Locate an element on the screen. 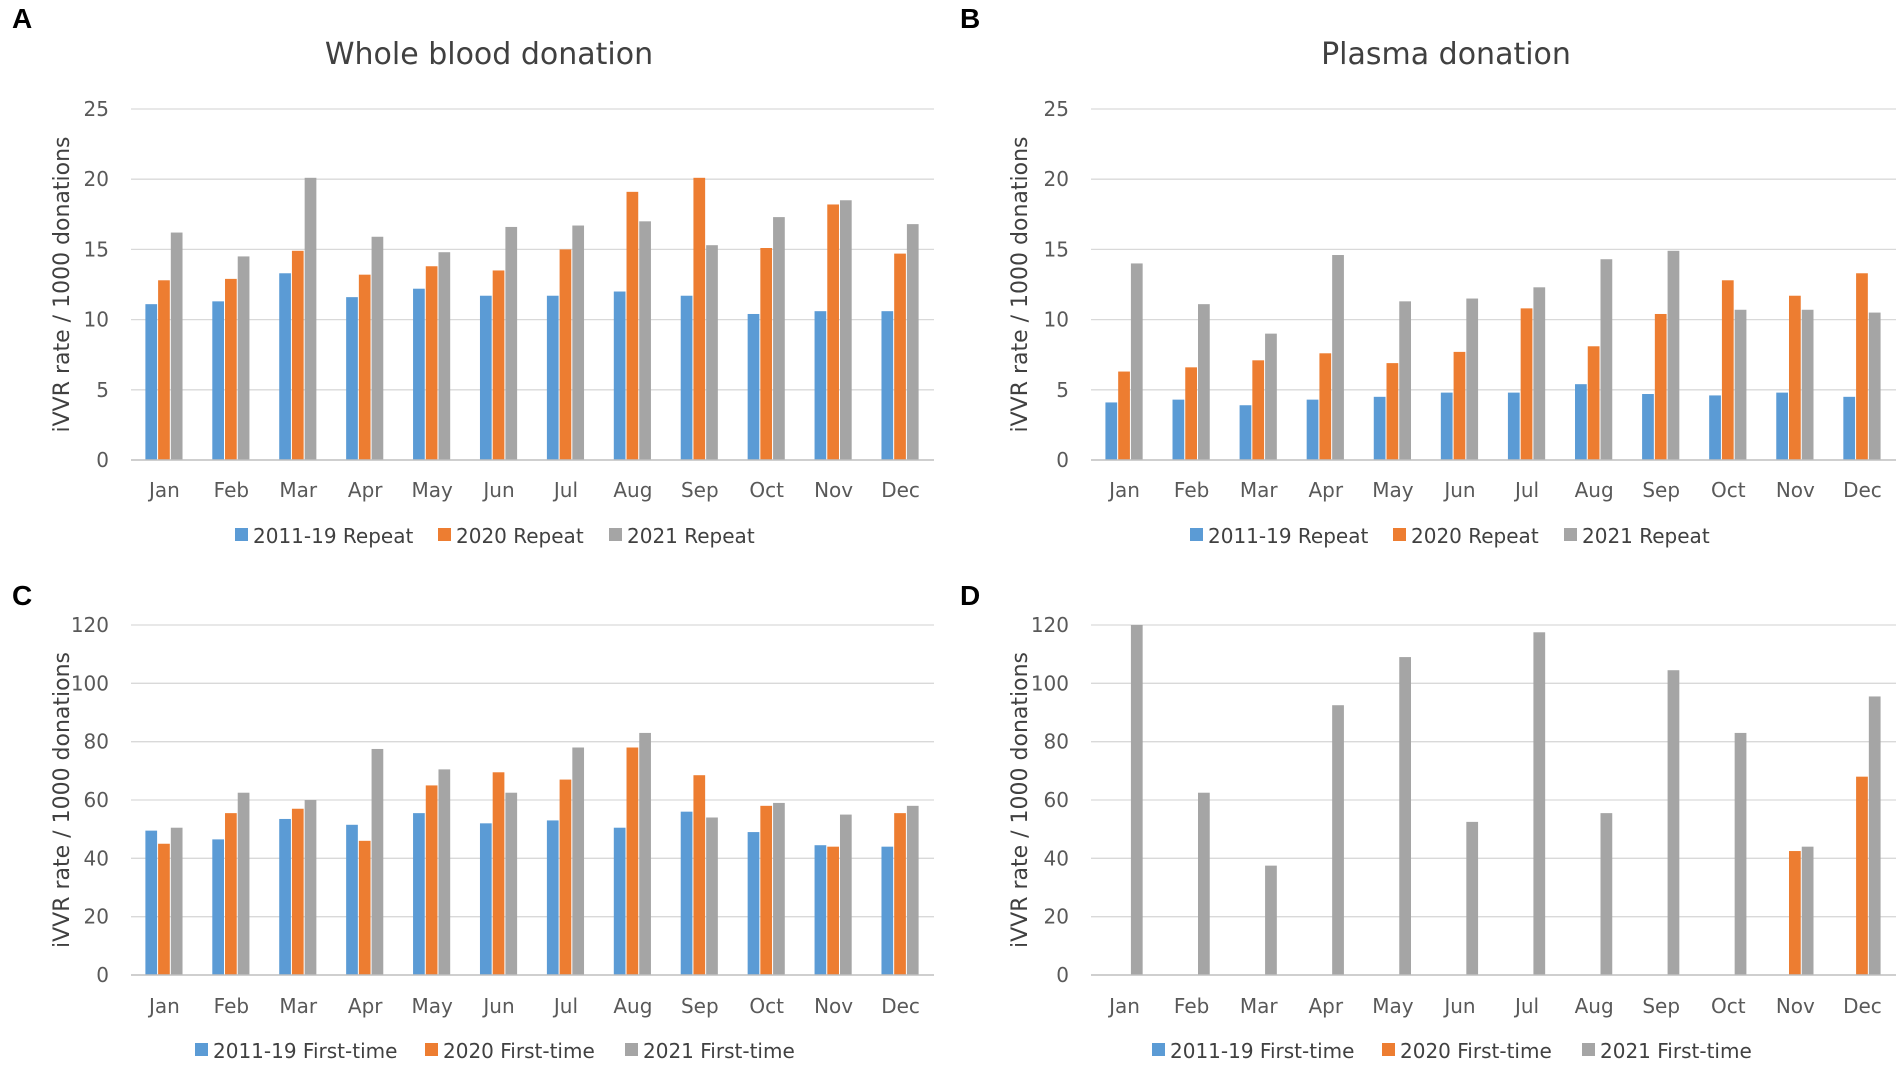  legend-label: 2020 First-time is located at coordinates (1476, 1051).